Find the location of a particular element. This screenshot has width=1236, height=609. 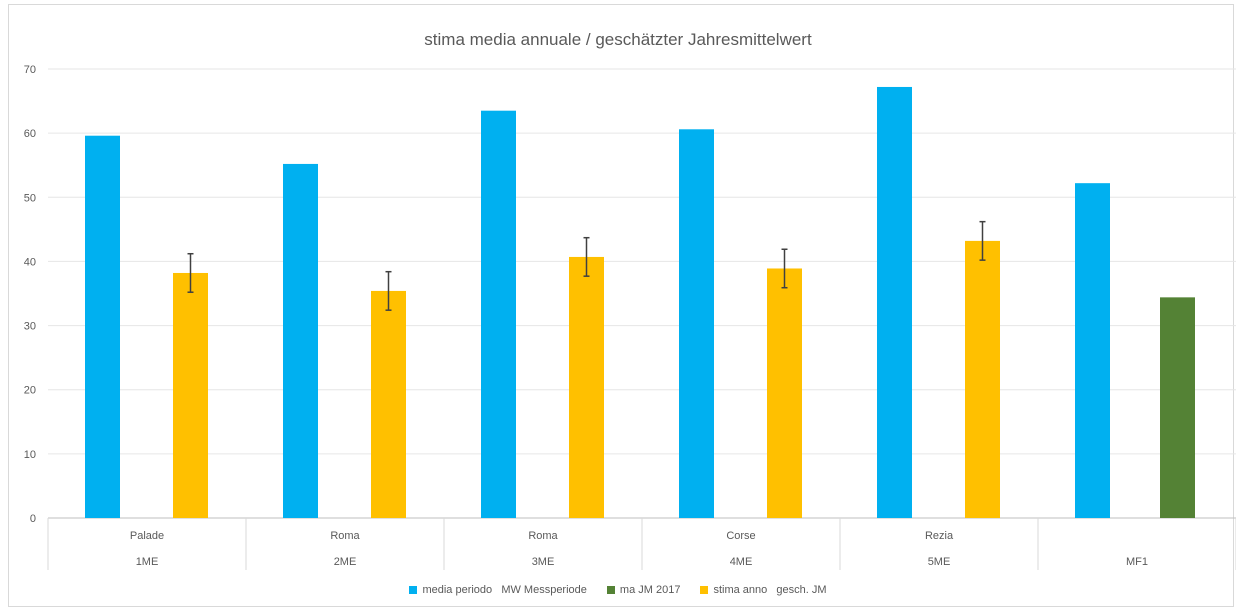

category-group-label: 4ME is located at coordinates (741, 562).